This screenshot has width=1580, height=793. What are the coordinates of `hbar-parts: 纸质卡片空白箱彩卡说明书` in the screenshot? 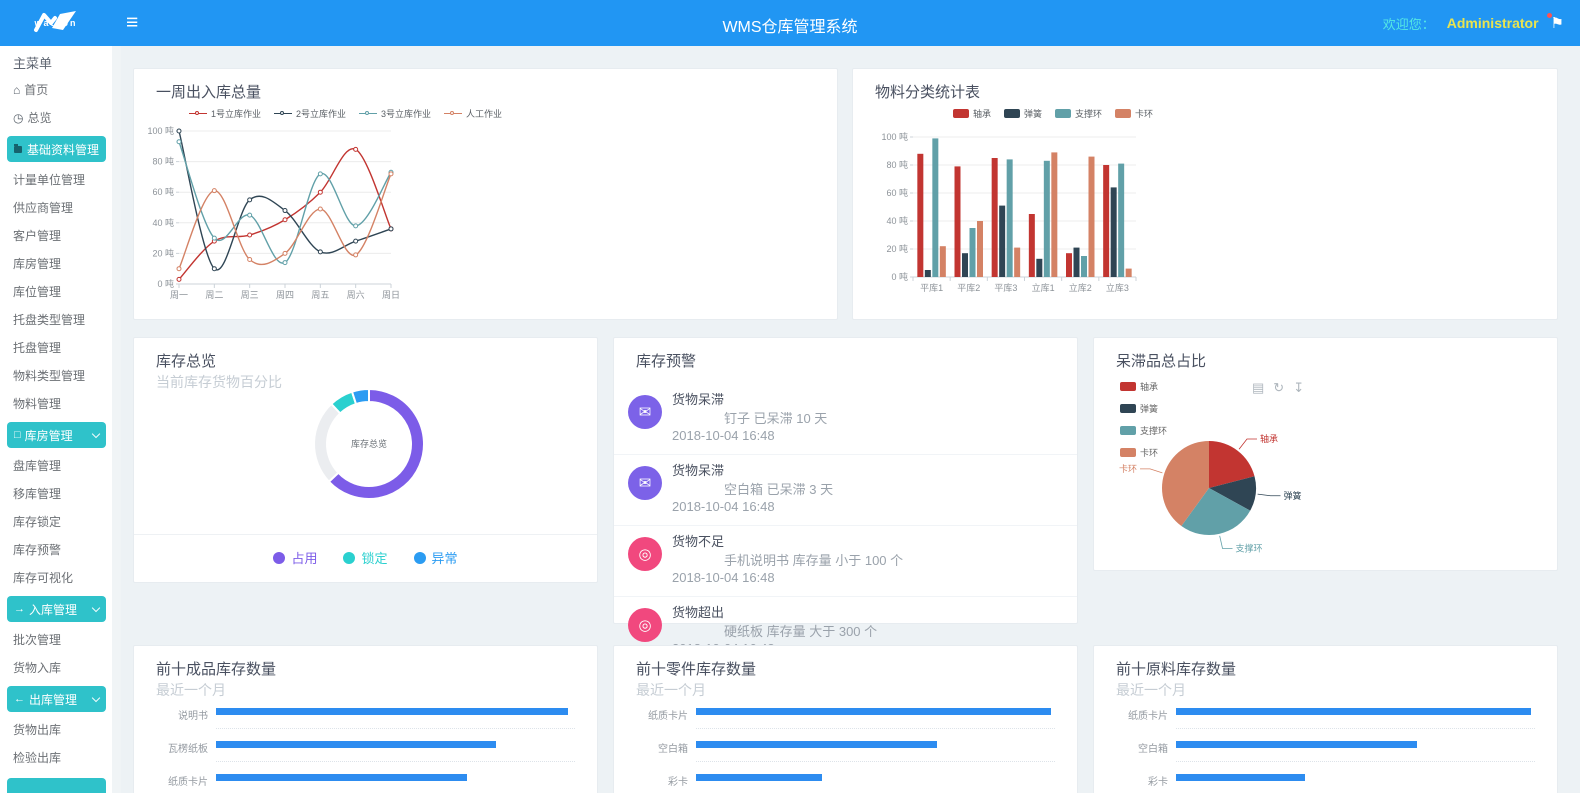 It's located at (846, 748).